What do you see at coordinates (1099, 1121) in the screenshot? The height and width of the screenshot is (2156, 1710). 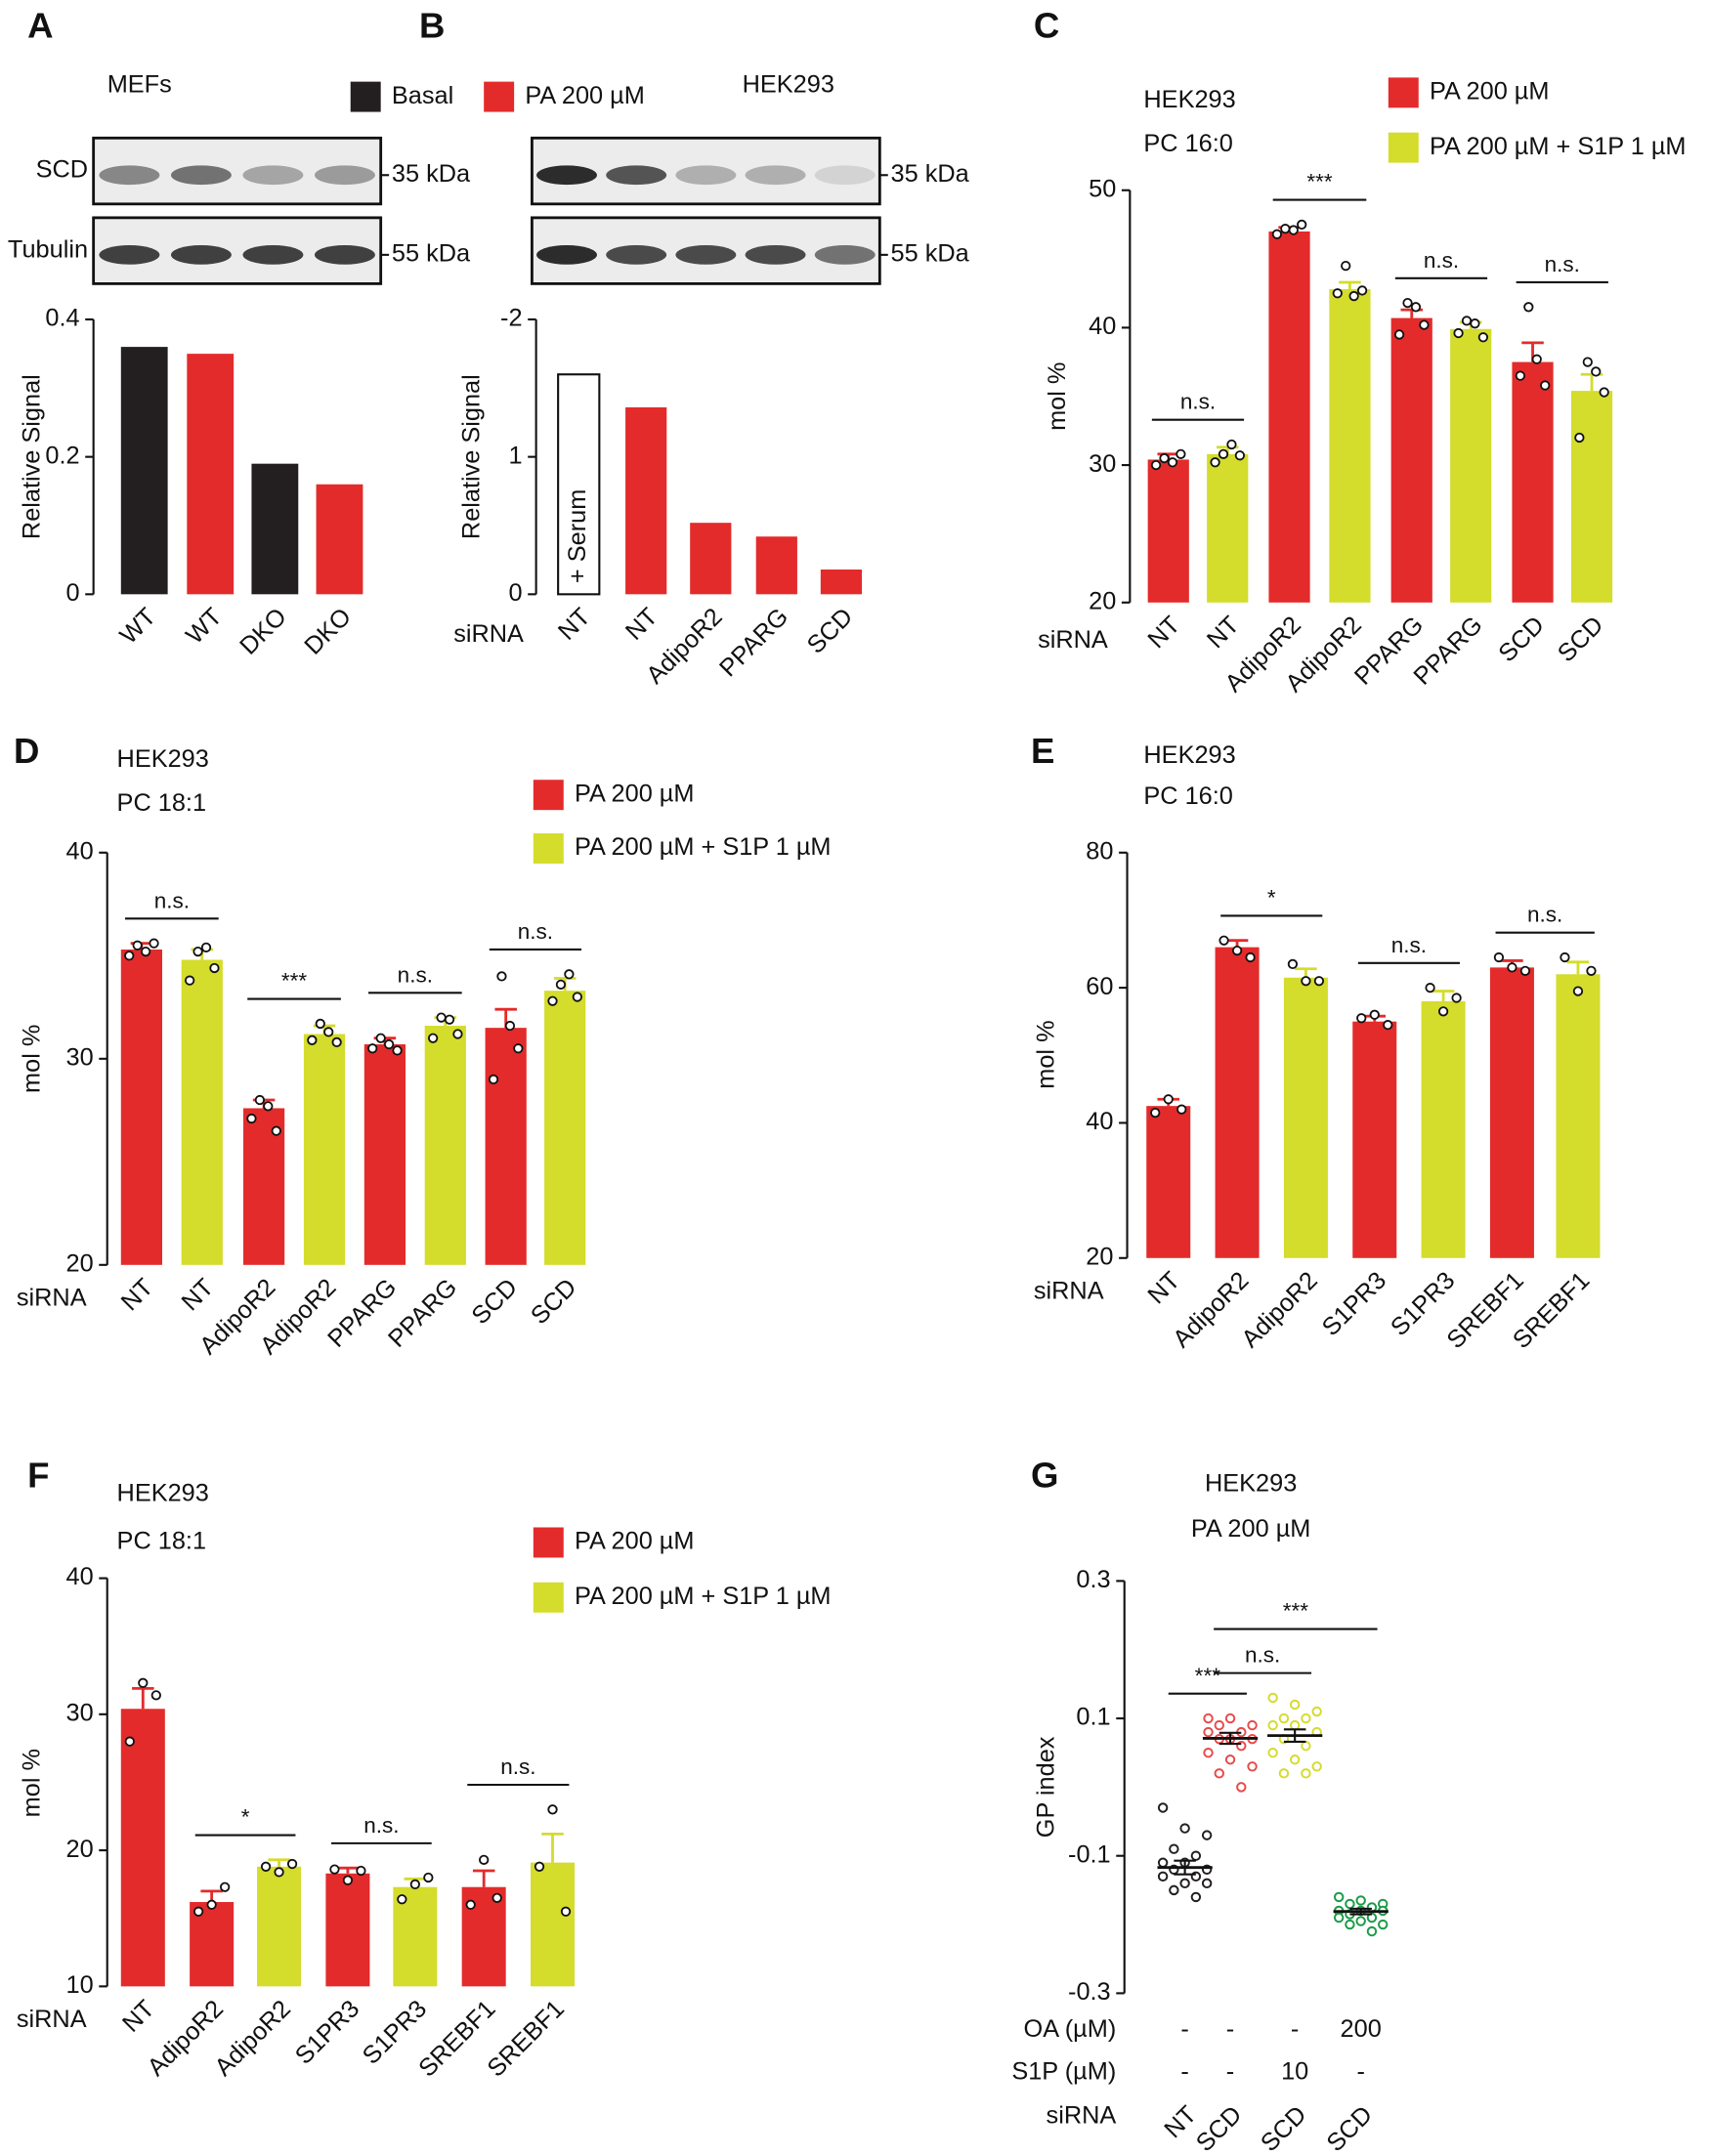 I see `y-tick-label: 40` at bounding box center [1099, 1121].